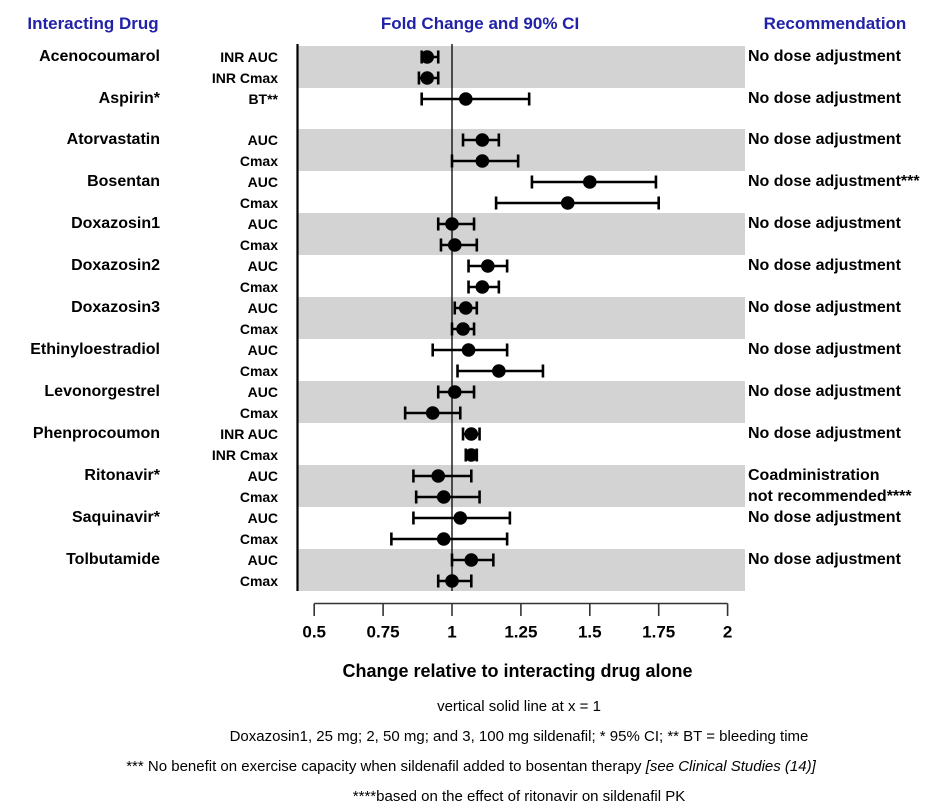 Image resolution: width=950 pixels, height=809 pixels. What do you see at coordinates (93, 23) in the screenshot?
I see `column-header-interacting-drug: Interacting Drug` at bounding box center [93, 23].